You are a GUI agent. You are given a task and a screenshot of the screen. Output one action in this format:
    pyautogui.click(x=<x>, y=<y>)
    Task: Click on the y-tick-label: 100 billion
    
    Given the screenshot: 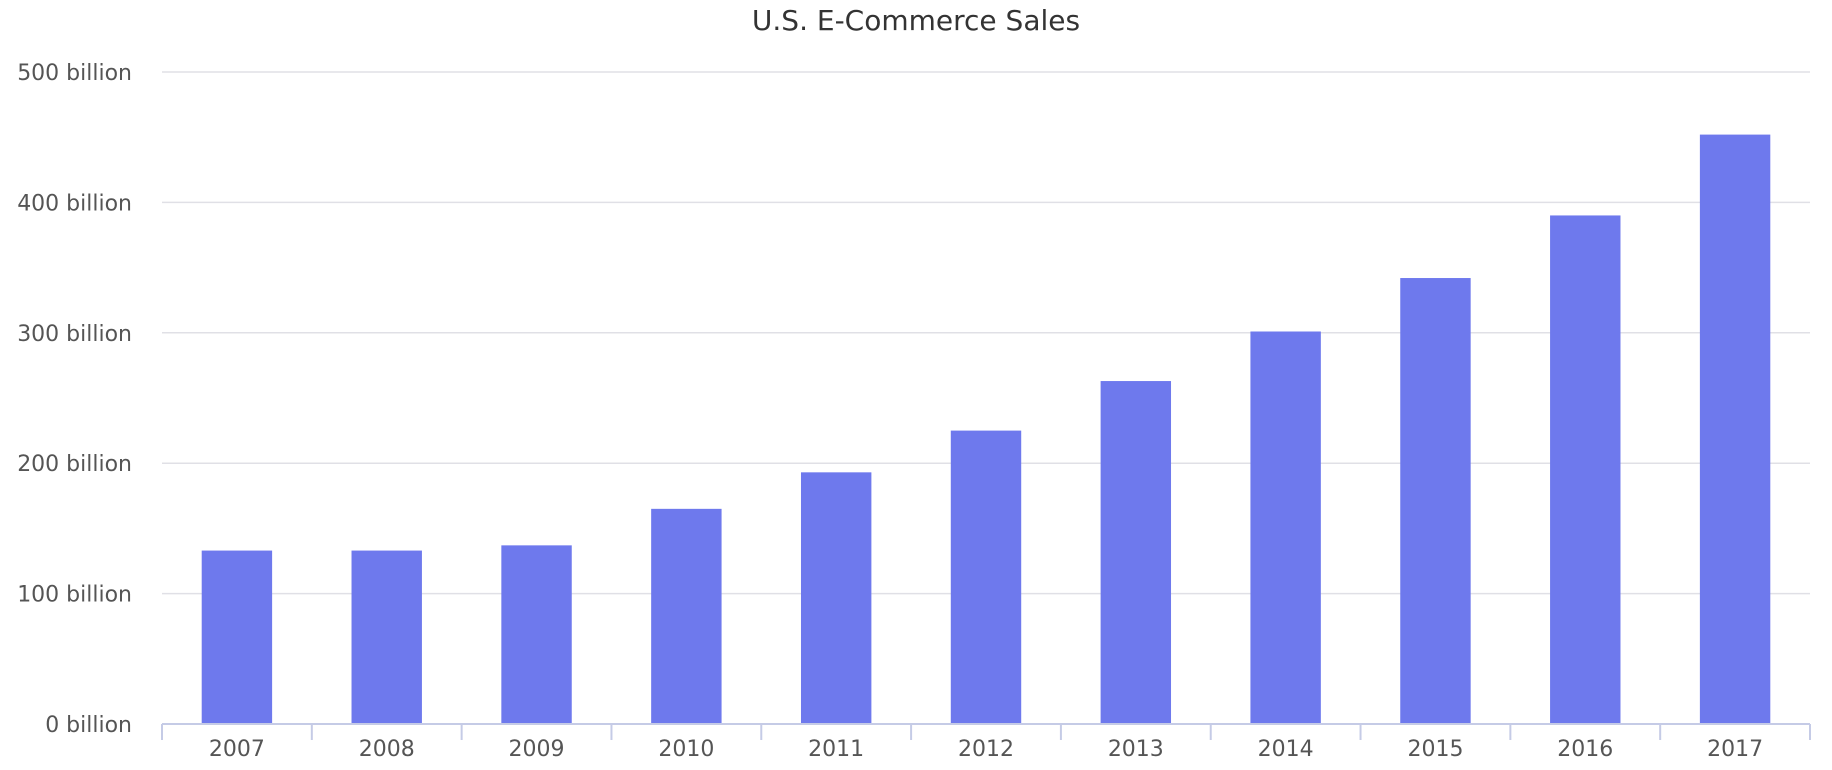 What is the action you would take?
    pyautogui.click(x=74, y=595)
    